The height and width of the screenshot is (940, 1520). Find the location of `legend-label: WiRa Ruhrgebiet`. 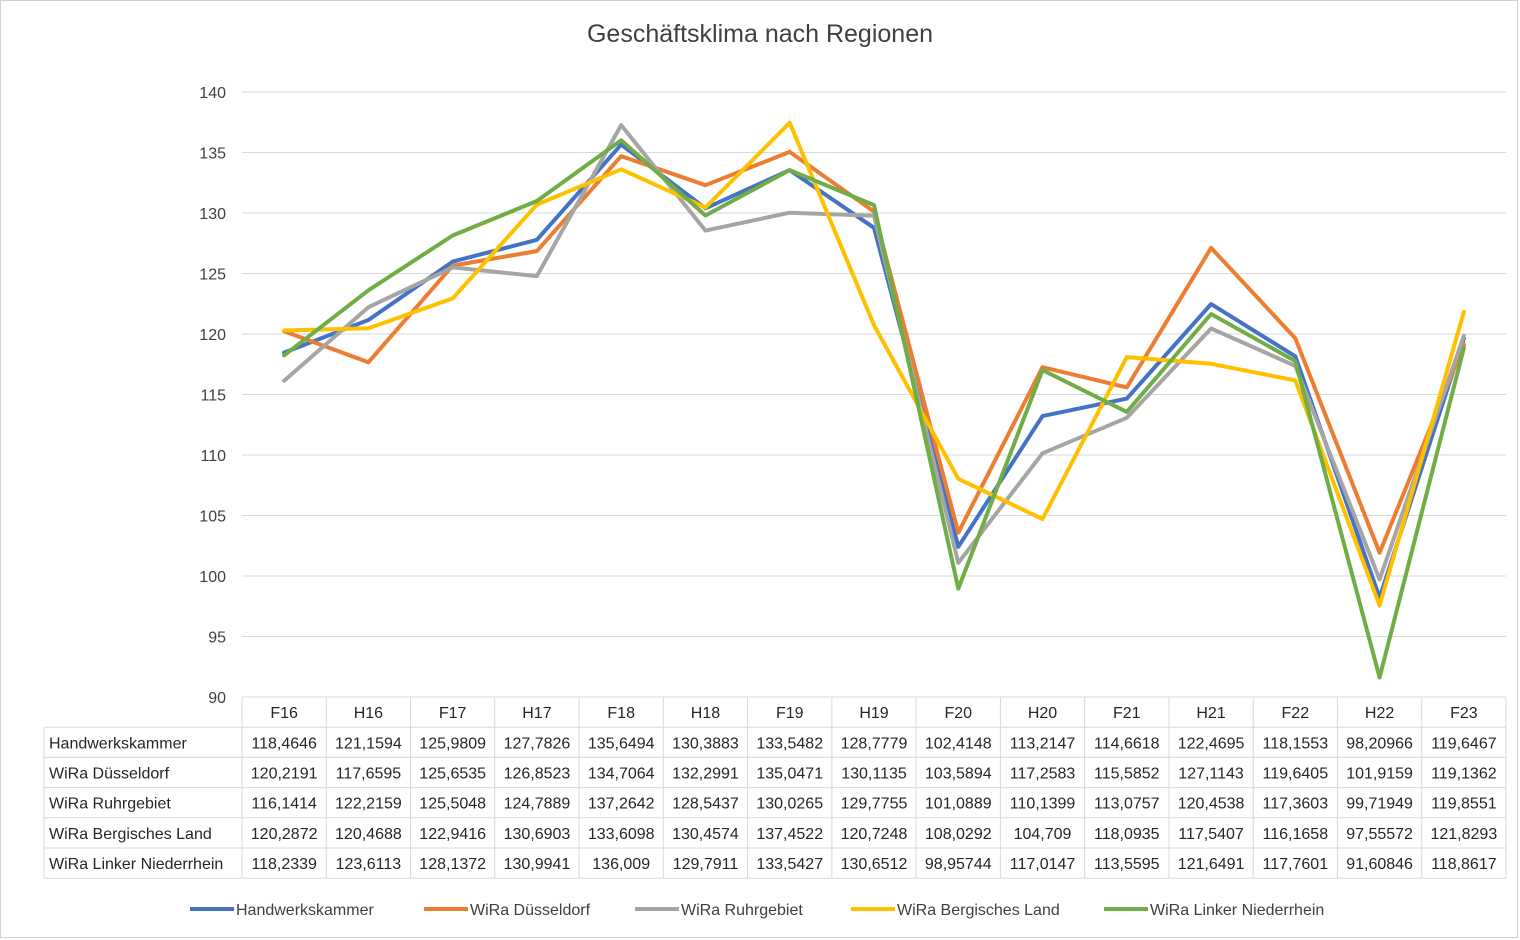

legend-label: WiRa Ruhrgebiet is located at coordinates (742, 910).